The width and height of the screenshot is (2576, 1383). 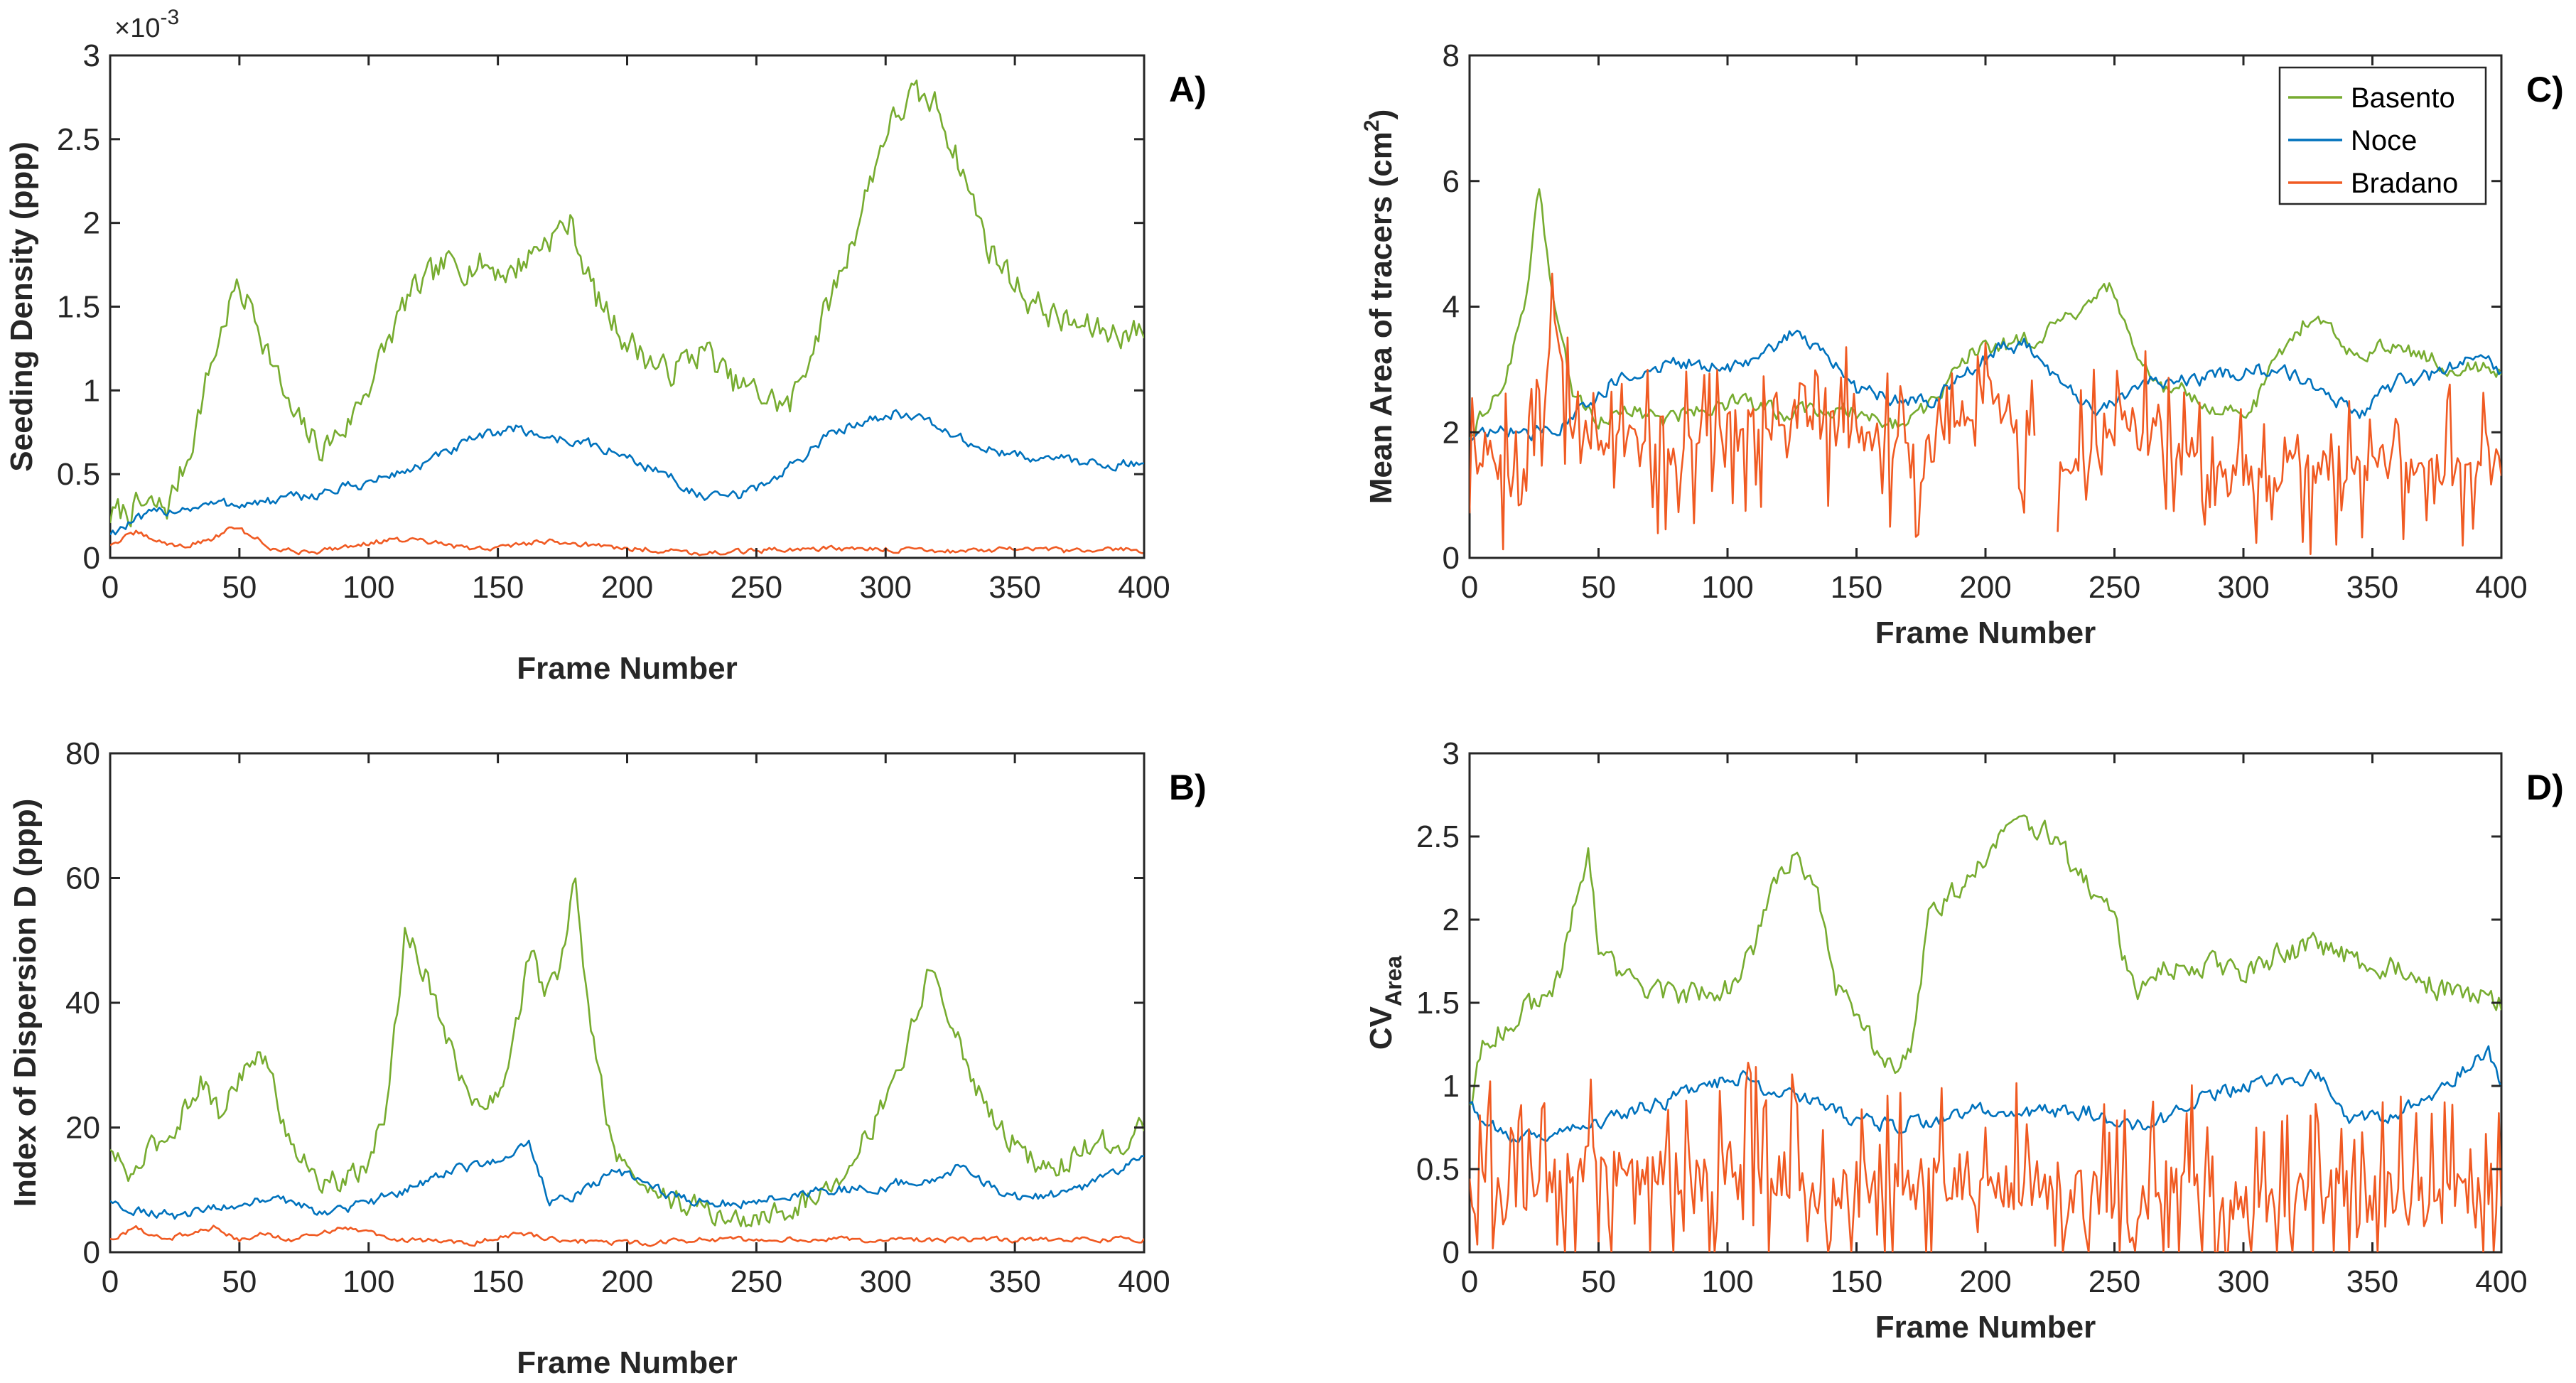 What do you see at coordinates (1188, 89) in the screenshot?
I see `panel-label: A)` at bounding box center [1188, 89].